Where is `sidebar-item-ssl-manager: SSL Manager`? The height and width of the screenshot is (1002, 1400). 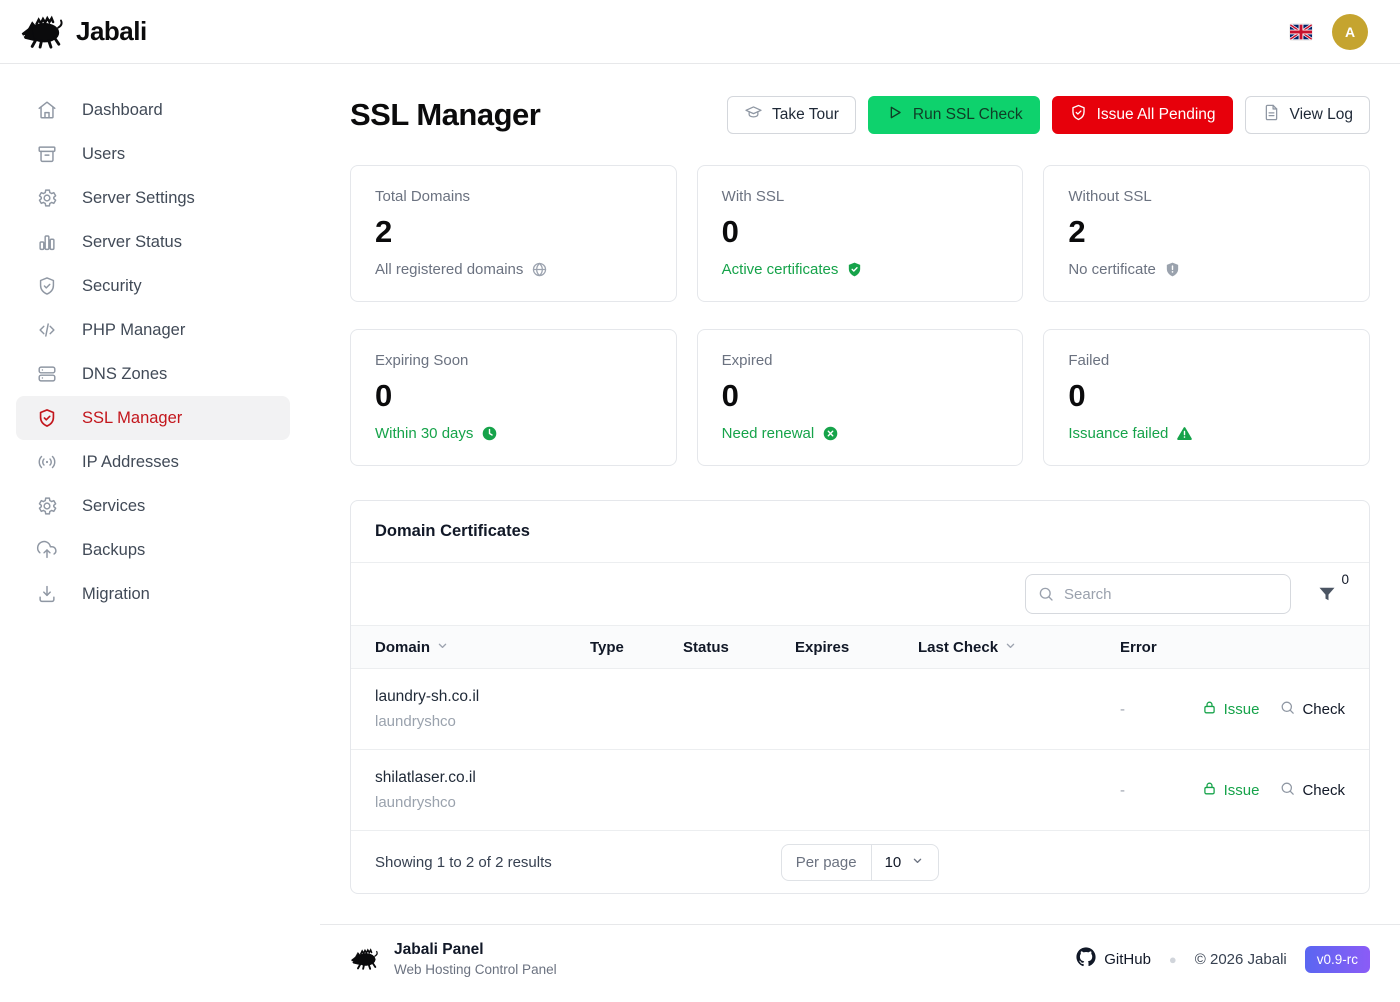 sidebar-item-ssl-manager: SSL Manager is located at coordinates (153, 418).